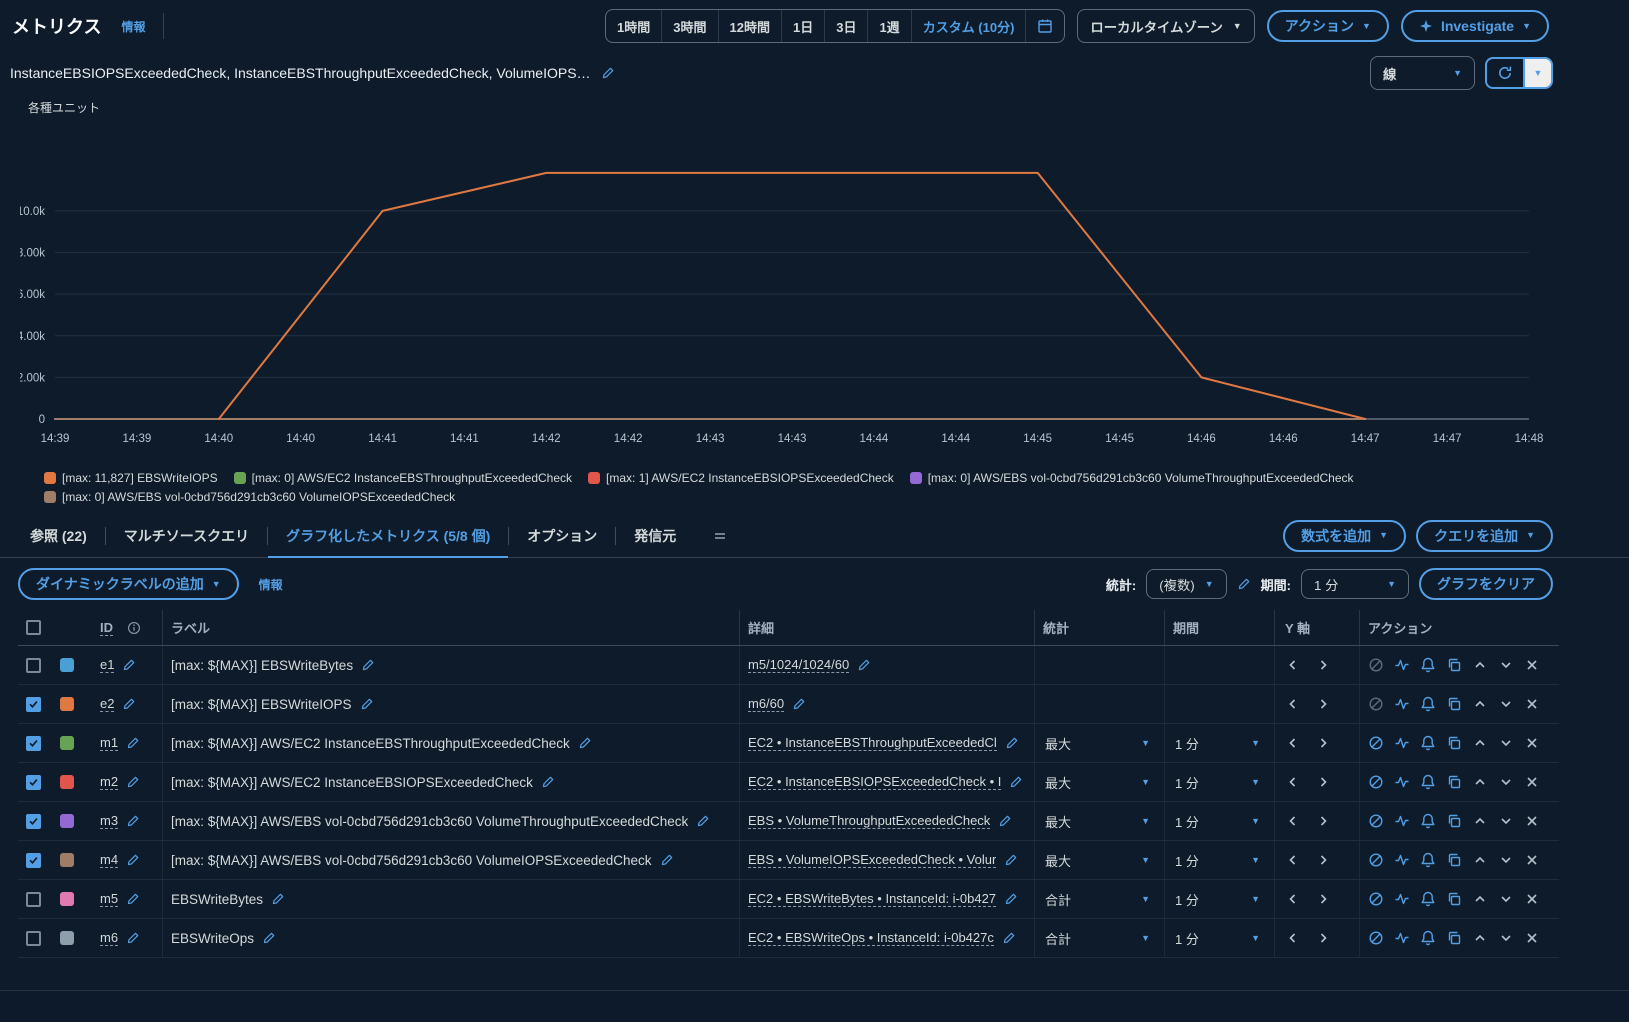 The image size is (1629, 1022). What do you see at coordinates (1422, 73) in the screenshot?
I see `chart-type-select: 線 ▼` at bounding box center [1422, 73].